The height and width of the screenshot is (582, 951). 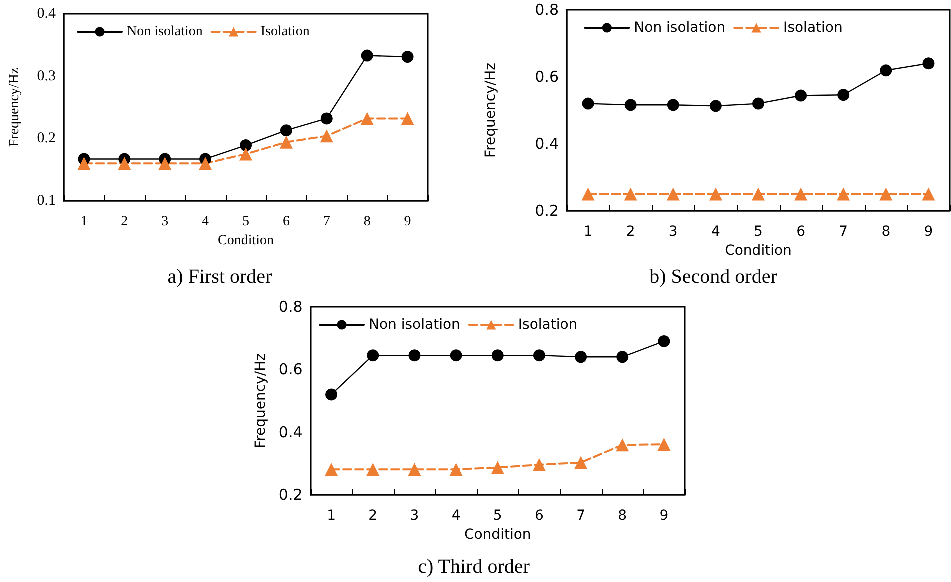 What do you see at coordinates (46, 76) in the screenshot?
I see `y-tick-label: 0.3` at bounding box center [46, 76].